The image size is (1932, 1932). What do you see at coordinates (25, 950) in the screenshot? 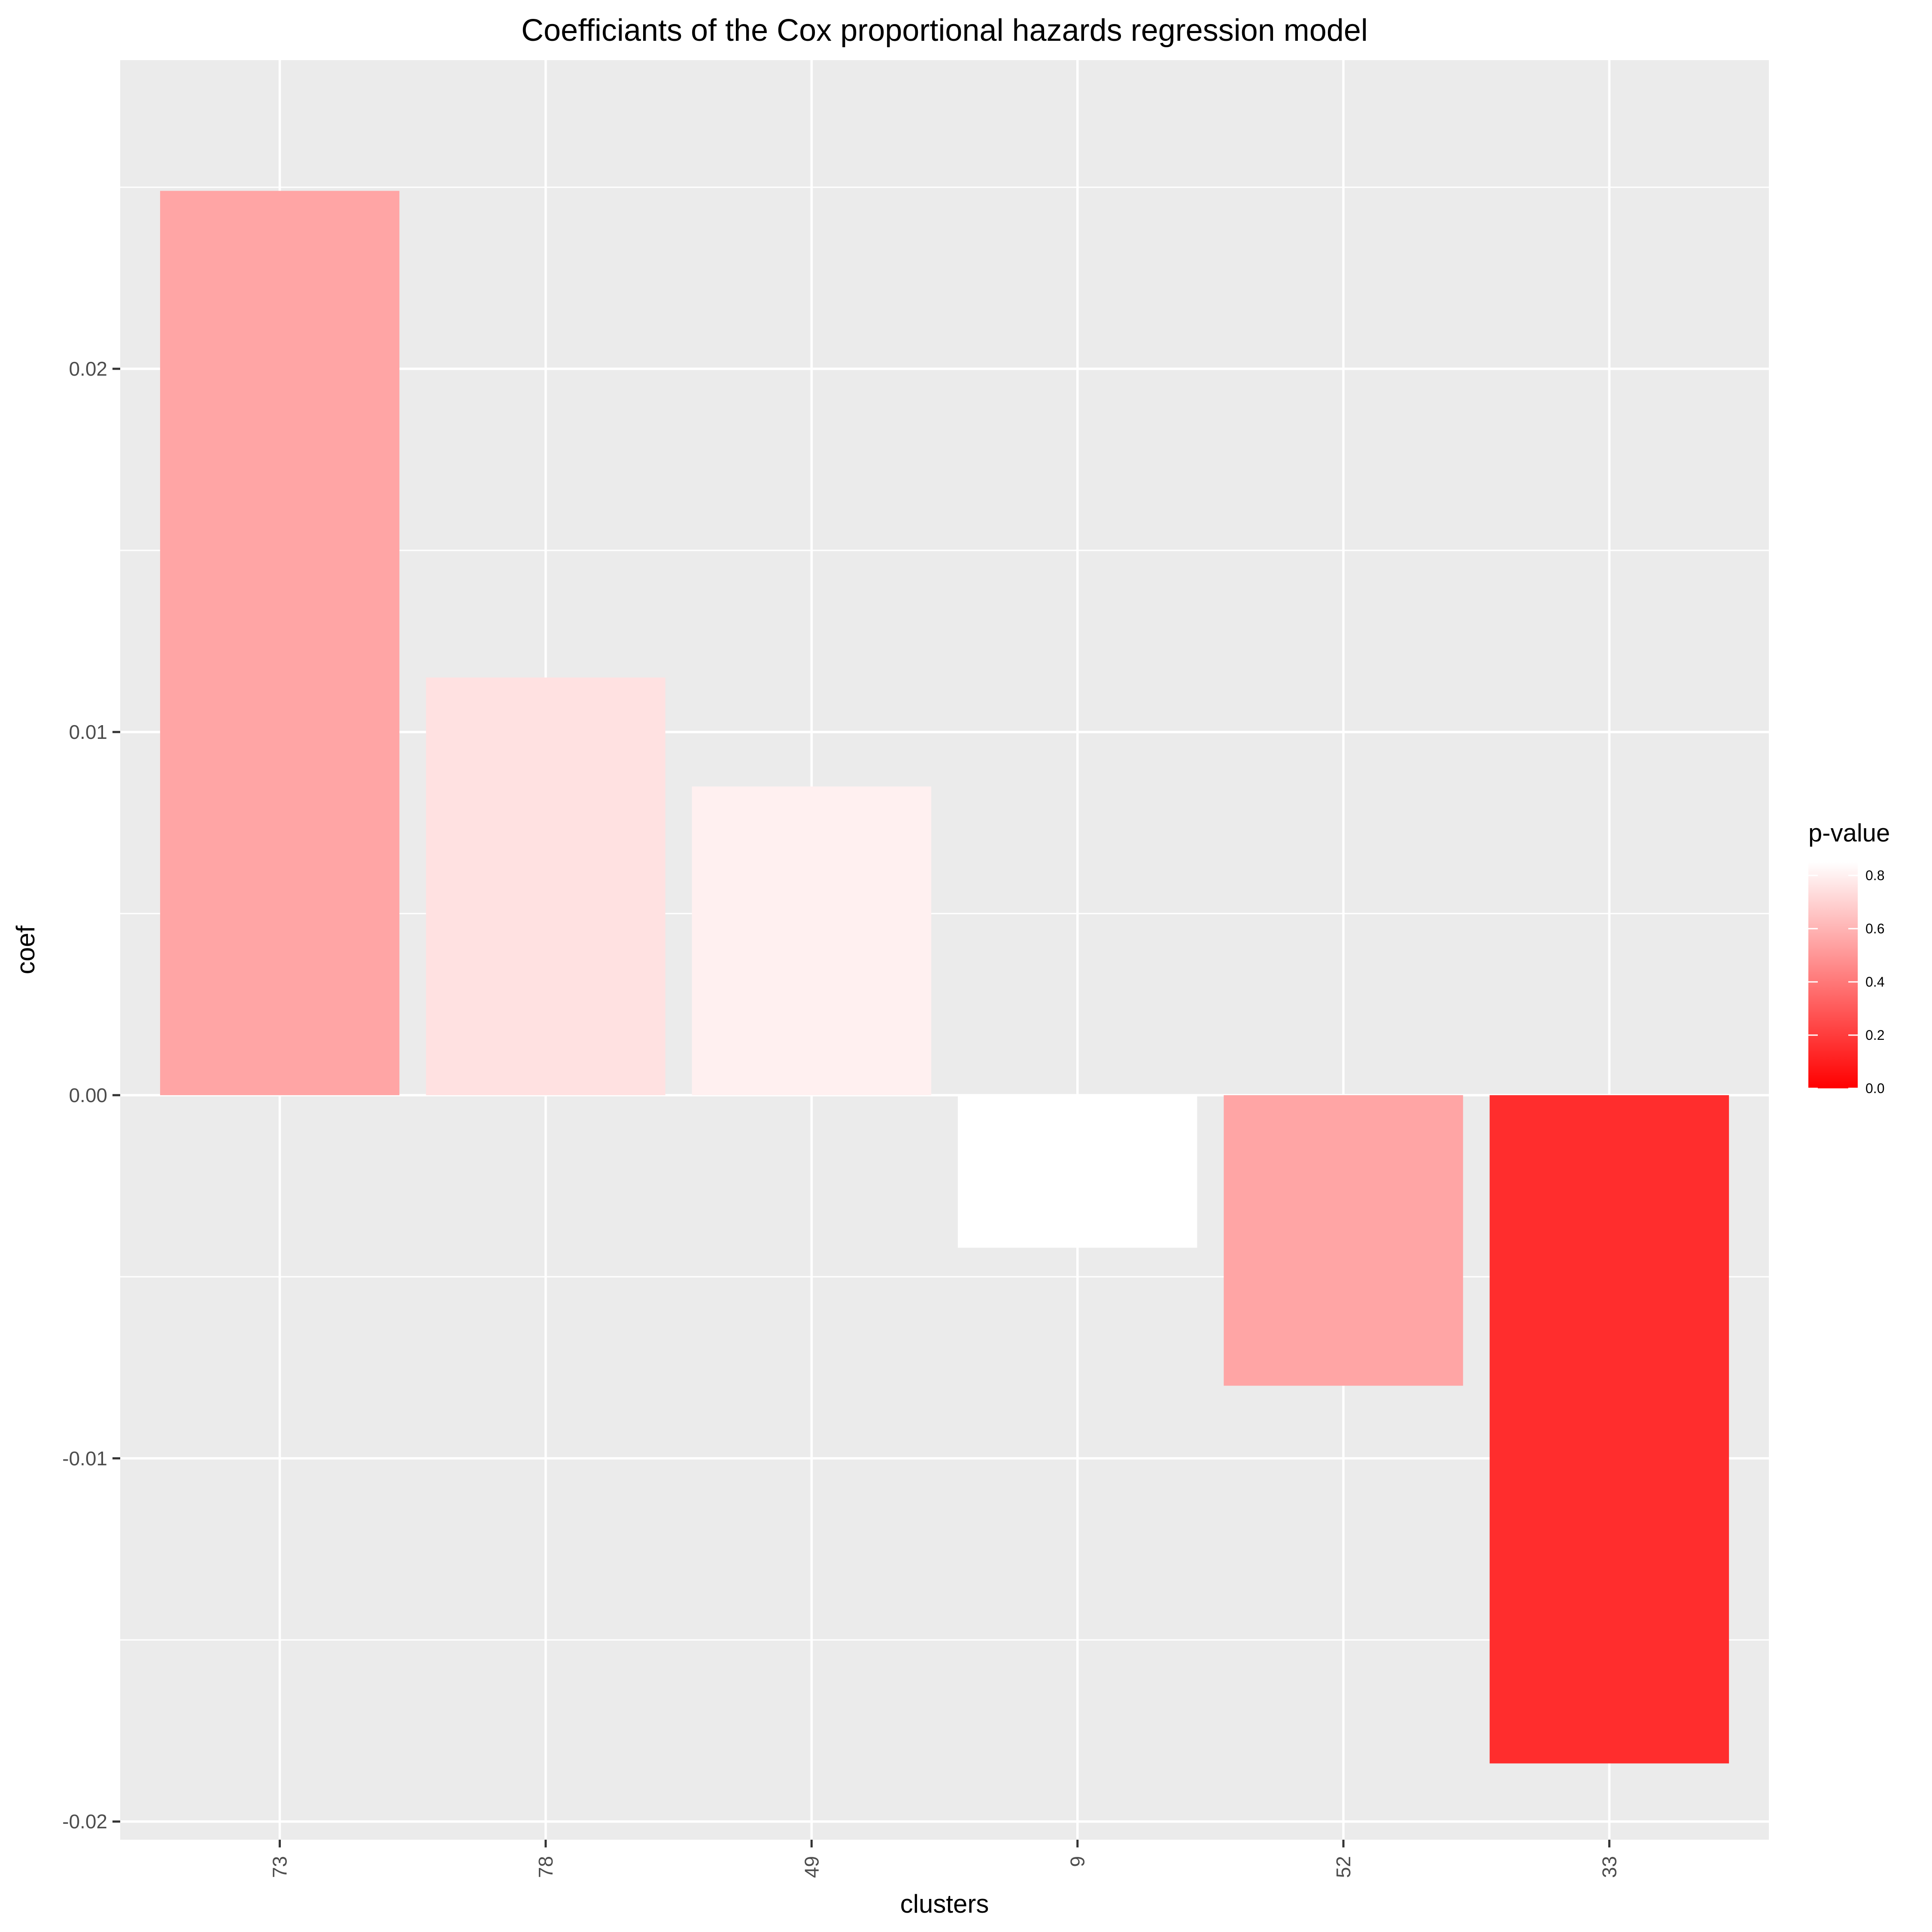
I see `y-axis-label: coef` at bounding box center [25, 950].